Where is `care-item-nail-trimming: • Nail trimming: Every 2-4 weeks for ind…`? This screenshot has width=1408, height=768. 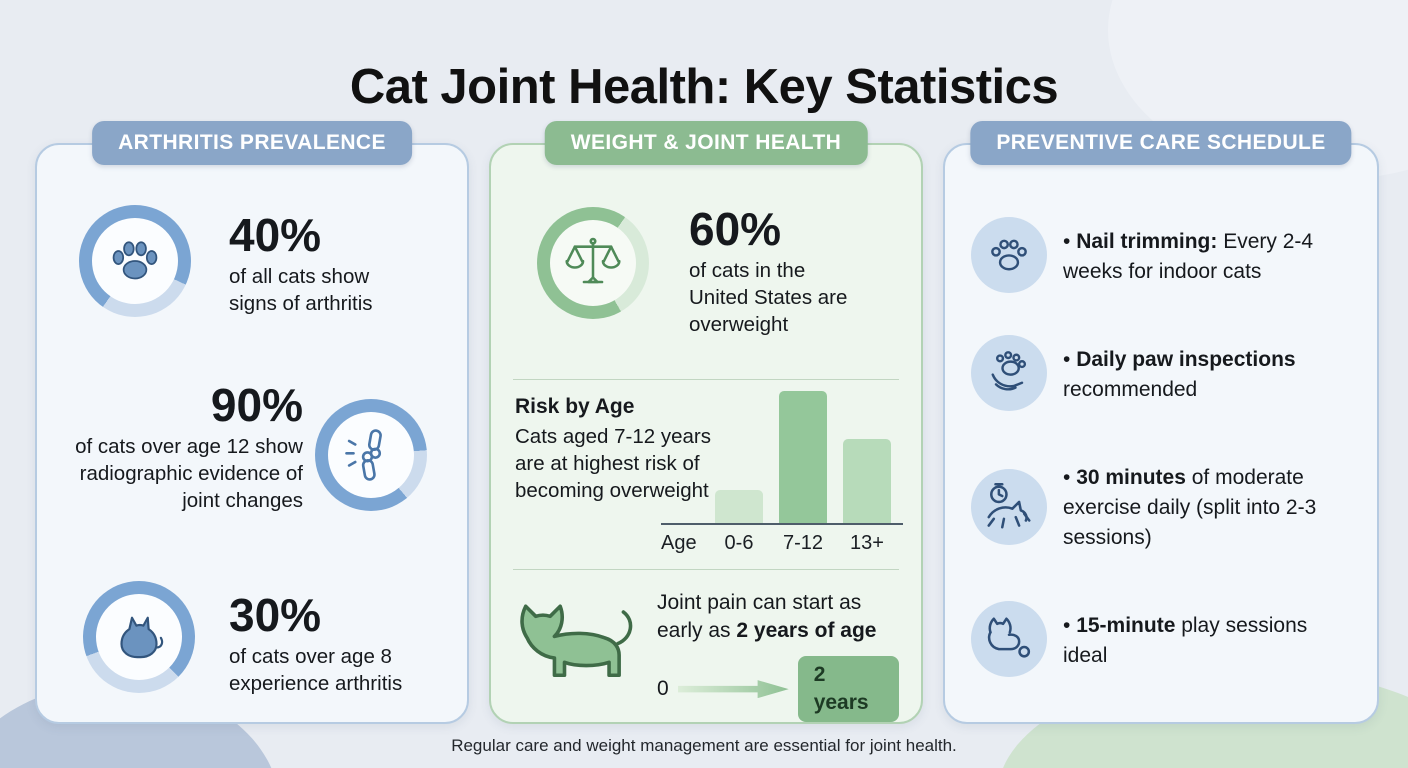
care-item-nail-trimming: • Nail trimming: Every 2-4 weeks for ind… is located at coordinates (1200, 257).